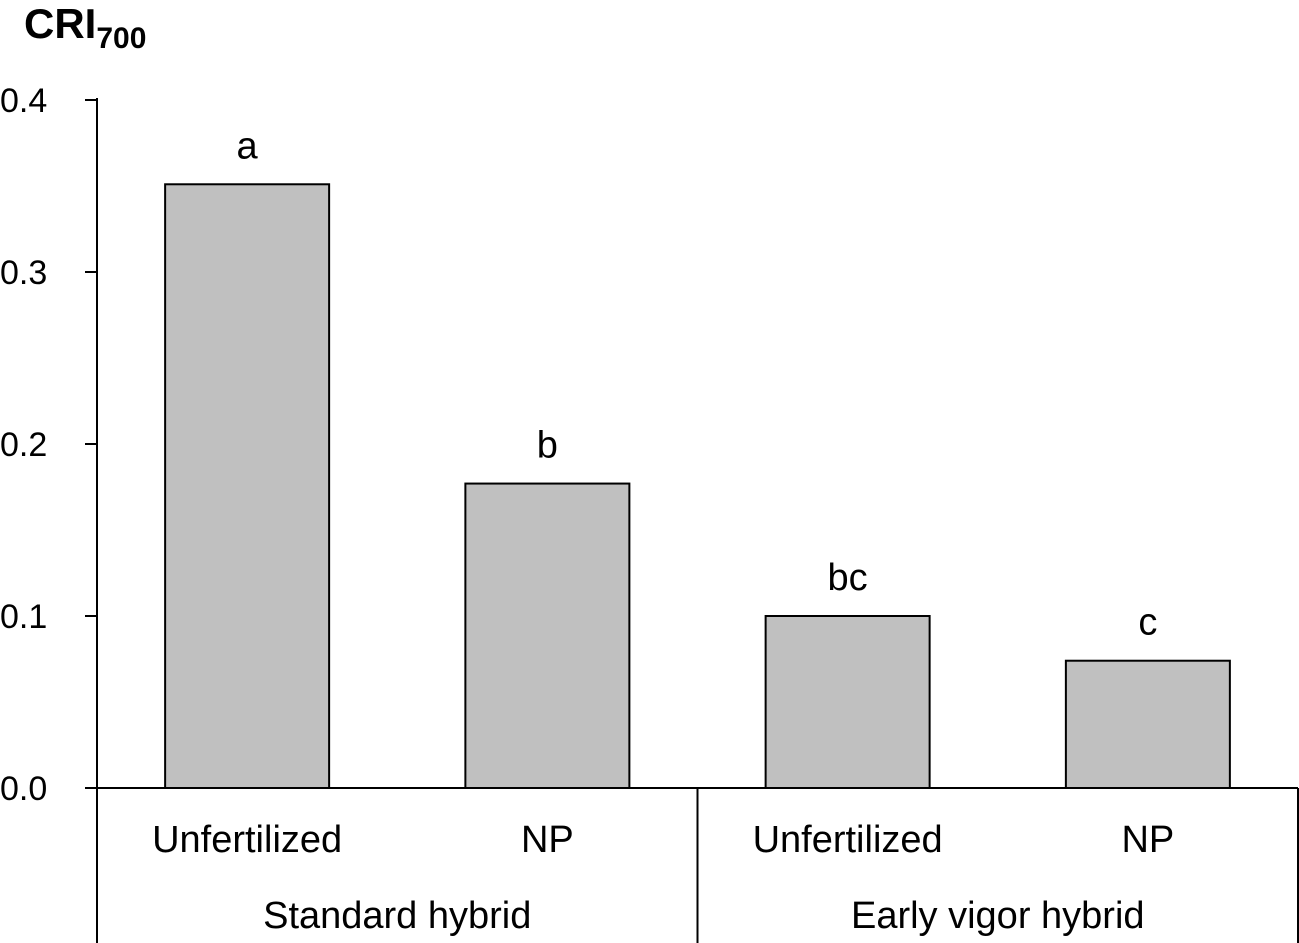 The image size is (1299, 943). Describe the element at coordinates (23, 789) in the screenshot. I see `y-tick-label: 0.0` at that location.